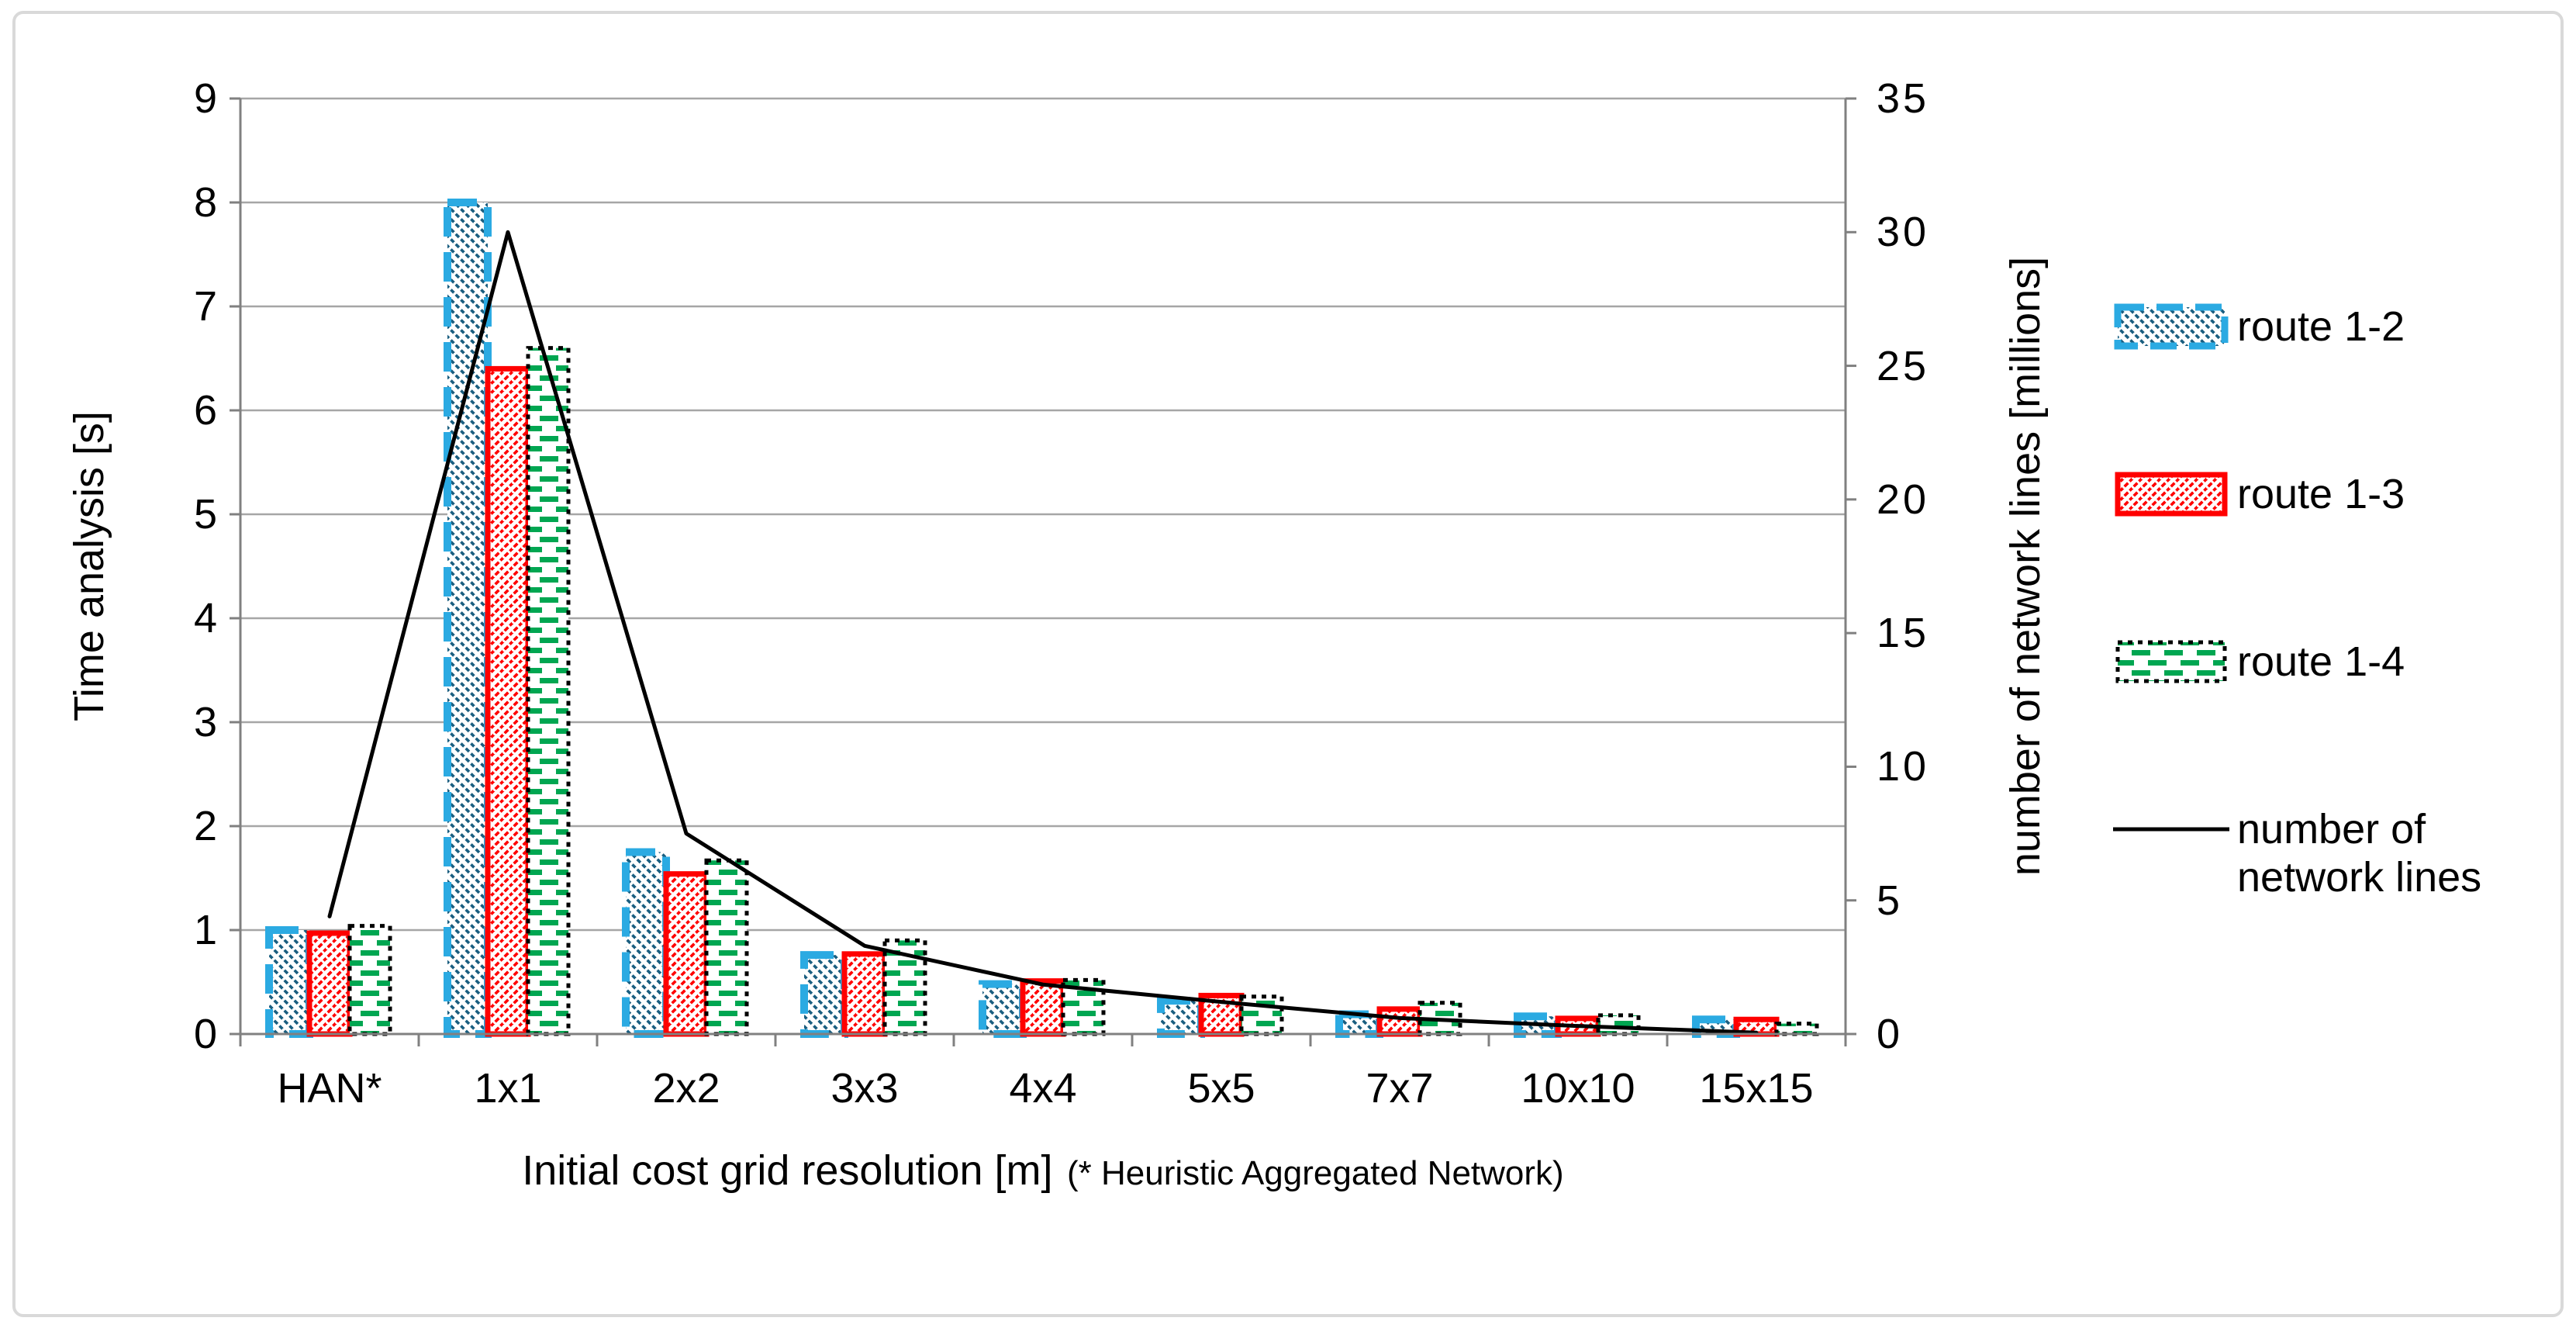 Image resolution: width=2576 pixels, height=1328 pixels. I want to click on legend-item-network-lines: number of network lines, so click(2297, 853).